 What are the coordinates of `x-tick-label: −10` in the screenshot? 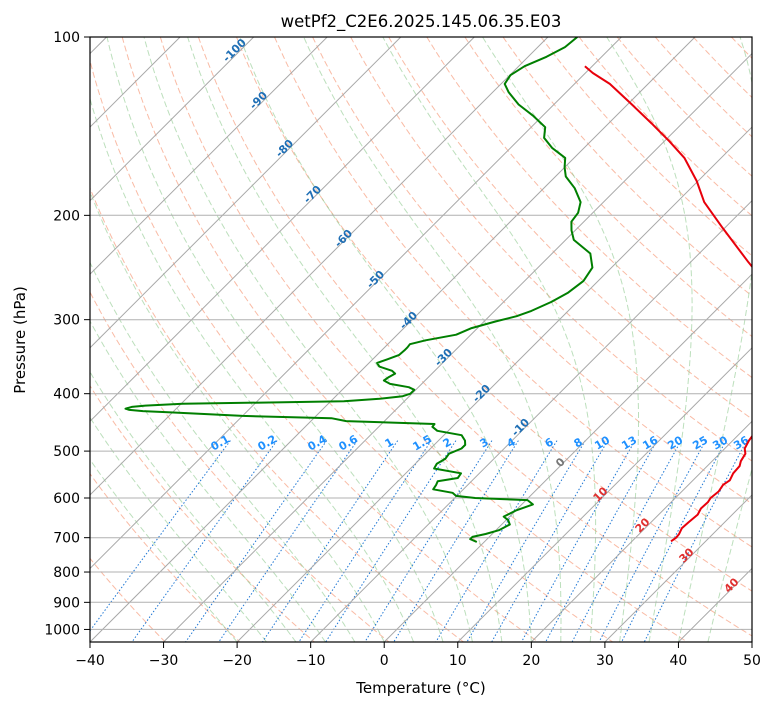 It's located at (311, 661).